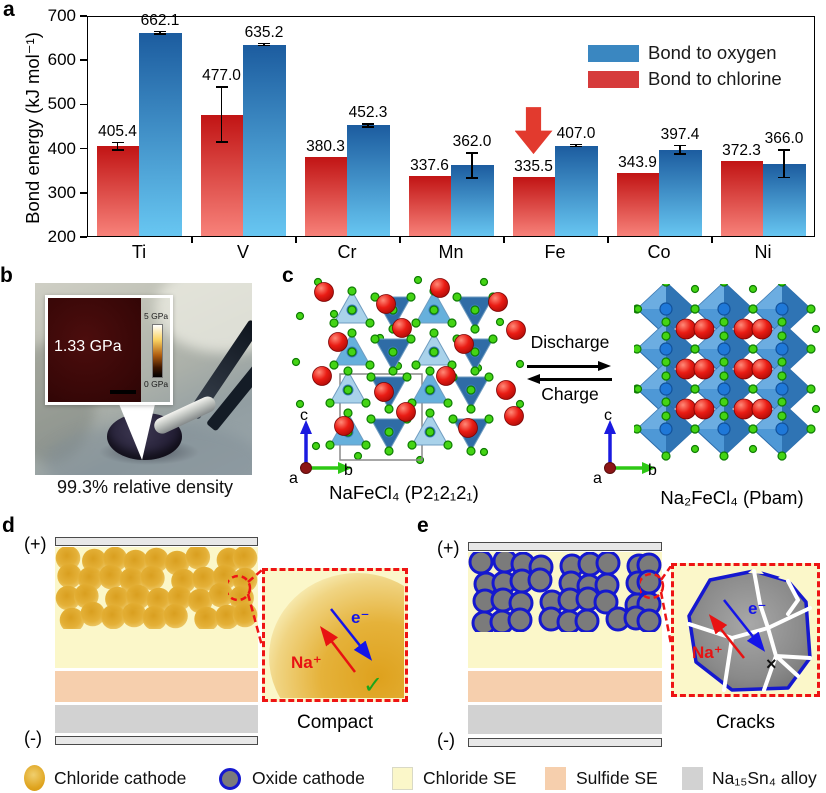 Image resolution: width=826 pixels, height=793 pixels. What do you see at coordinates (160, 134) in the screenshot?
I see `bar-Ti-oxygen` at bounding box center [160, 134].